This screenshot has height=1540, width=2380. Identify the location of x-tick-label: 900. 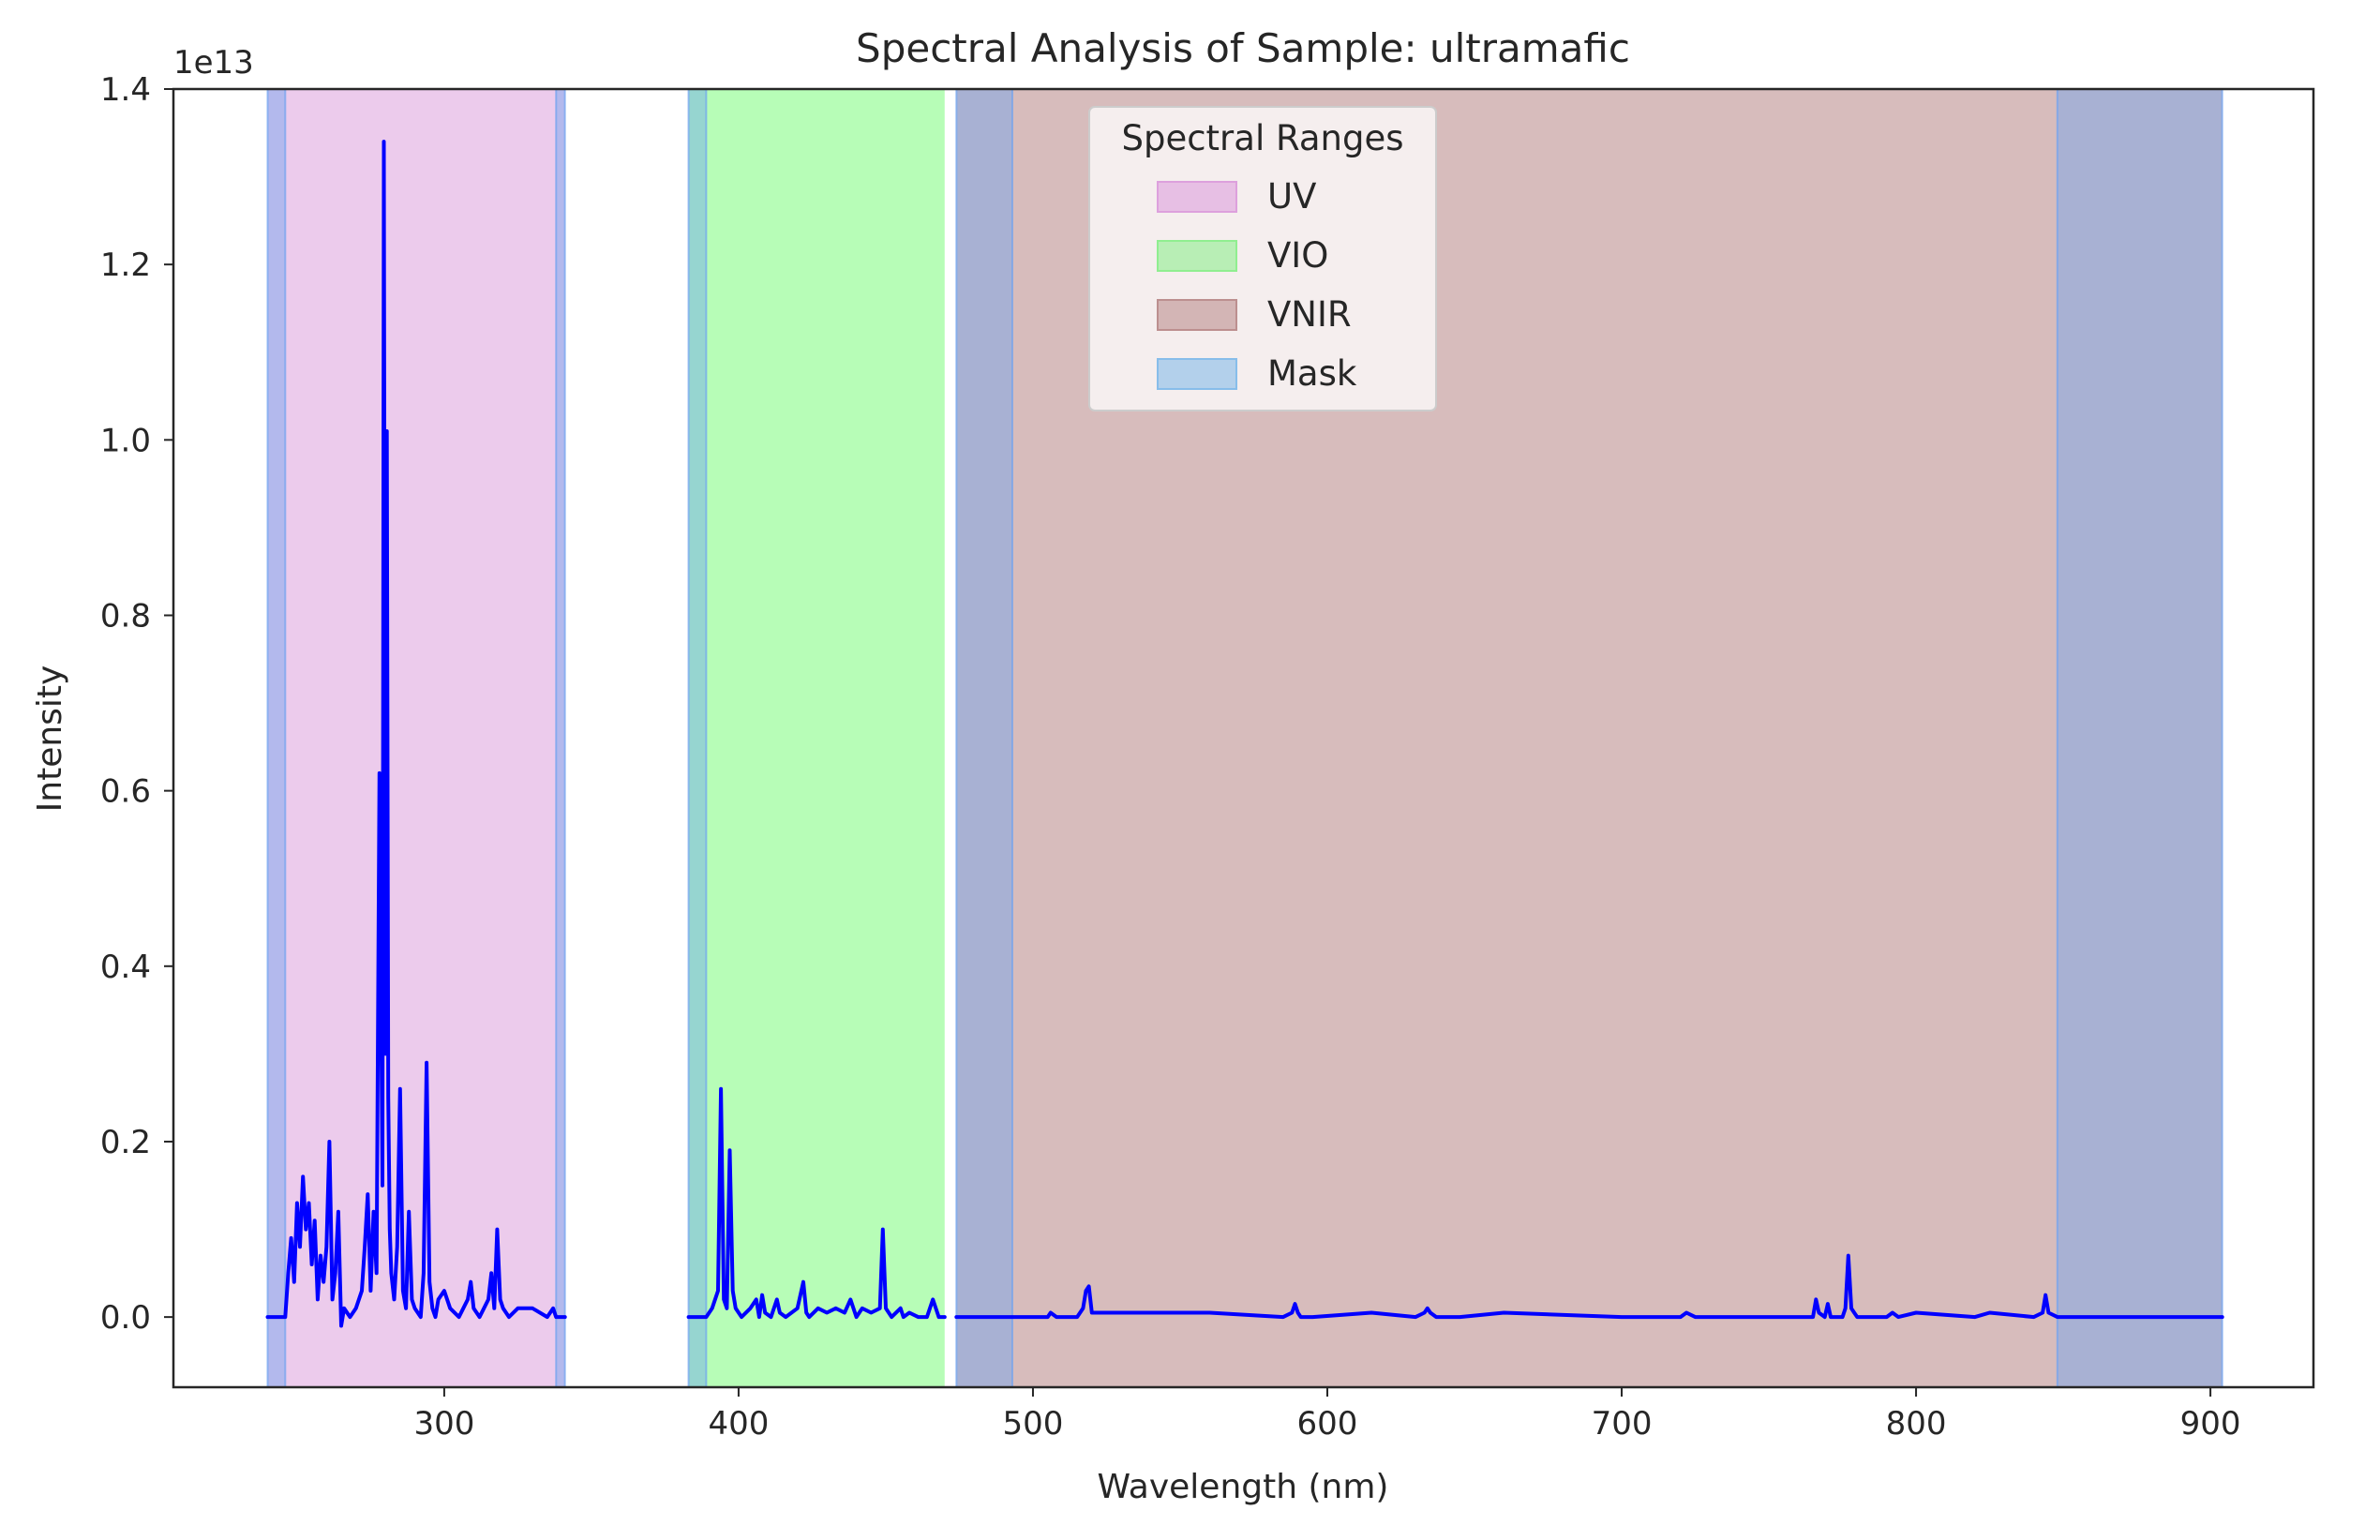
(2210, 1424).